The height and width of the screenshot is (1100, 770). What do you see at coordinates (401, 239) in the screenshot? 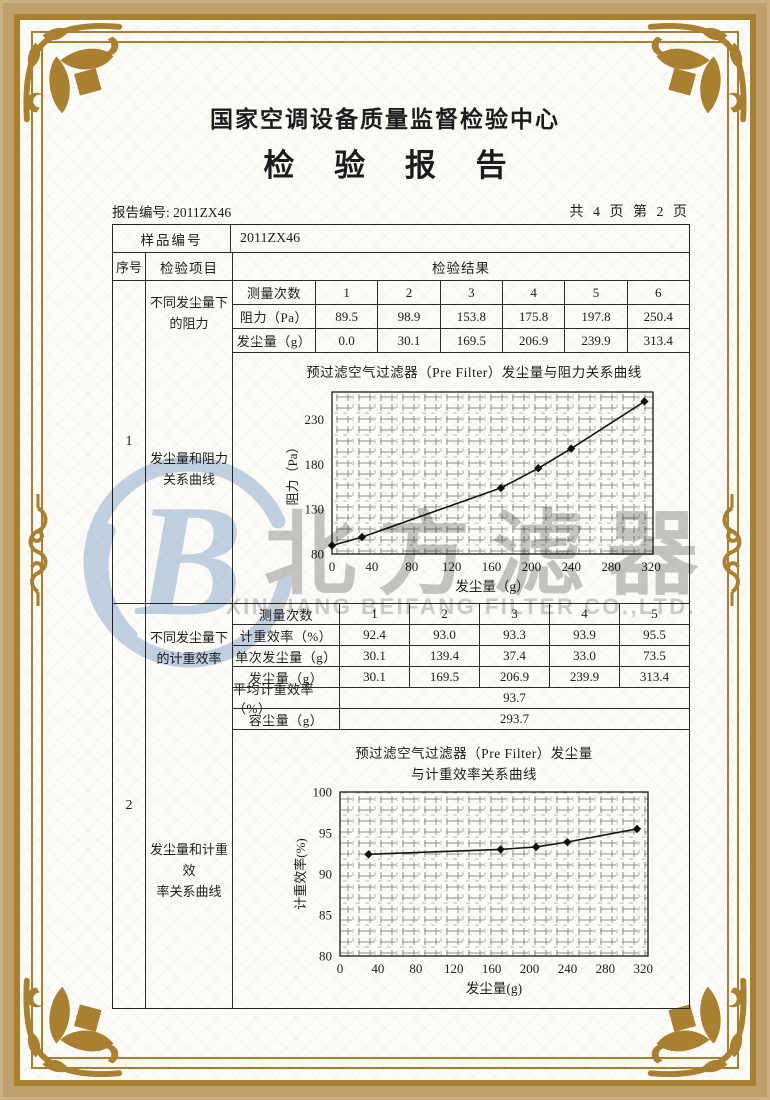
I see `sample-number-row: 样品编号 2011ZX46` at bounding box center [401, 239].